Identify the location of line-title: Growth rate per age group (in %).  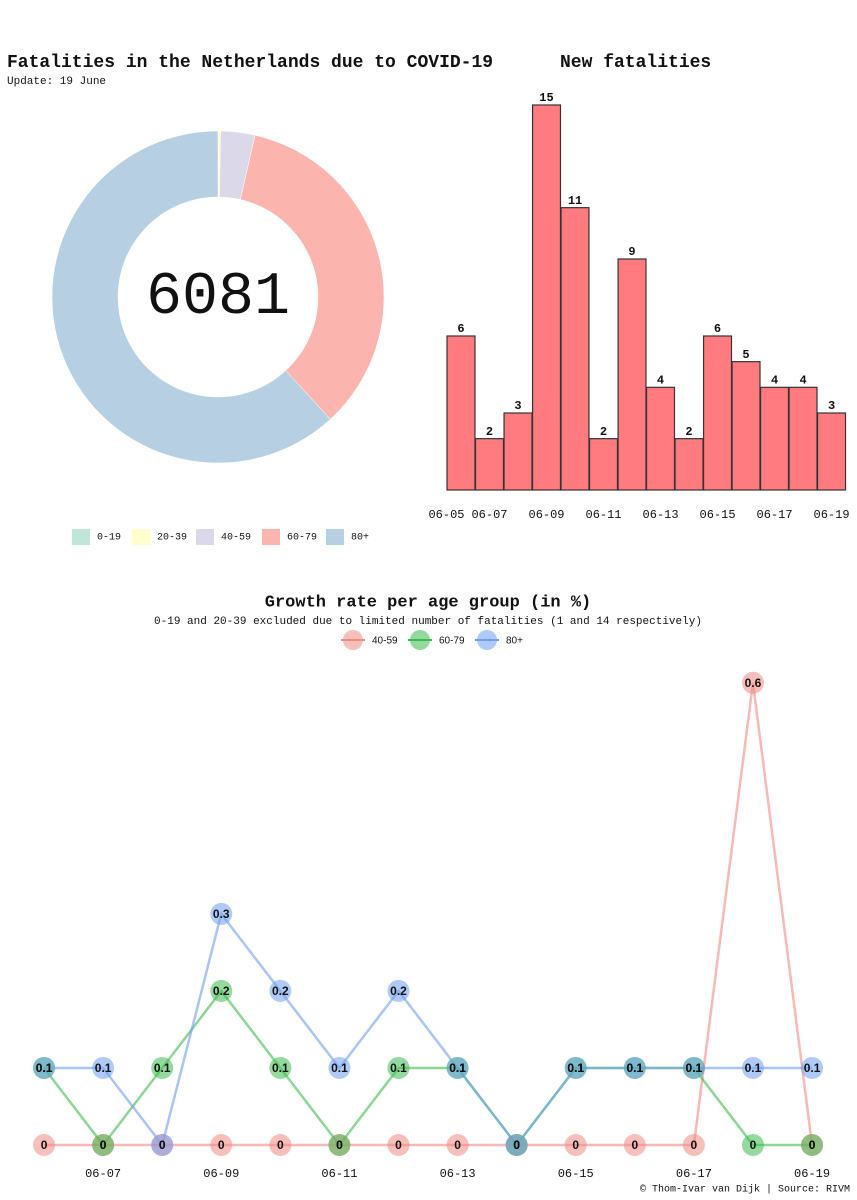
(428, 602).